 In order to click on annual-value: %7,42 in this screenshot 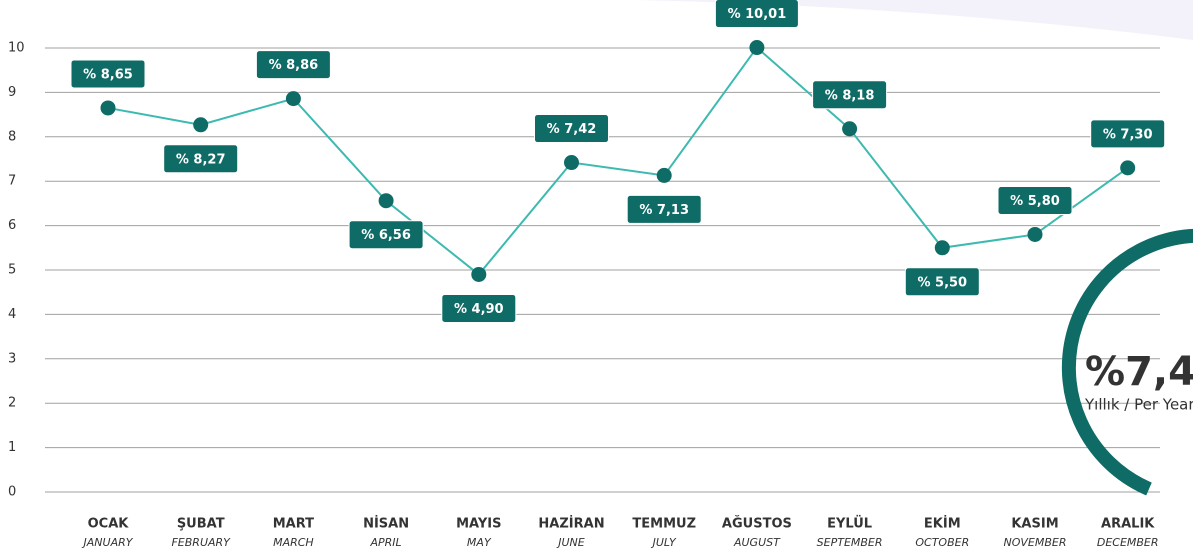, I will do `click(1139, 372)`.